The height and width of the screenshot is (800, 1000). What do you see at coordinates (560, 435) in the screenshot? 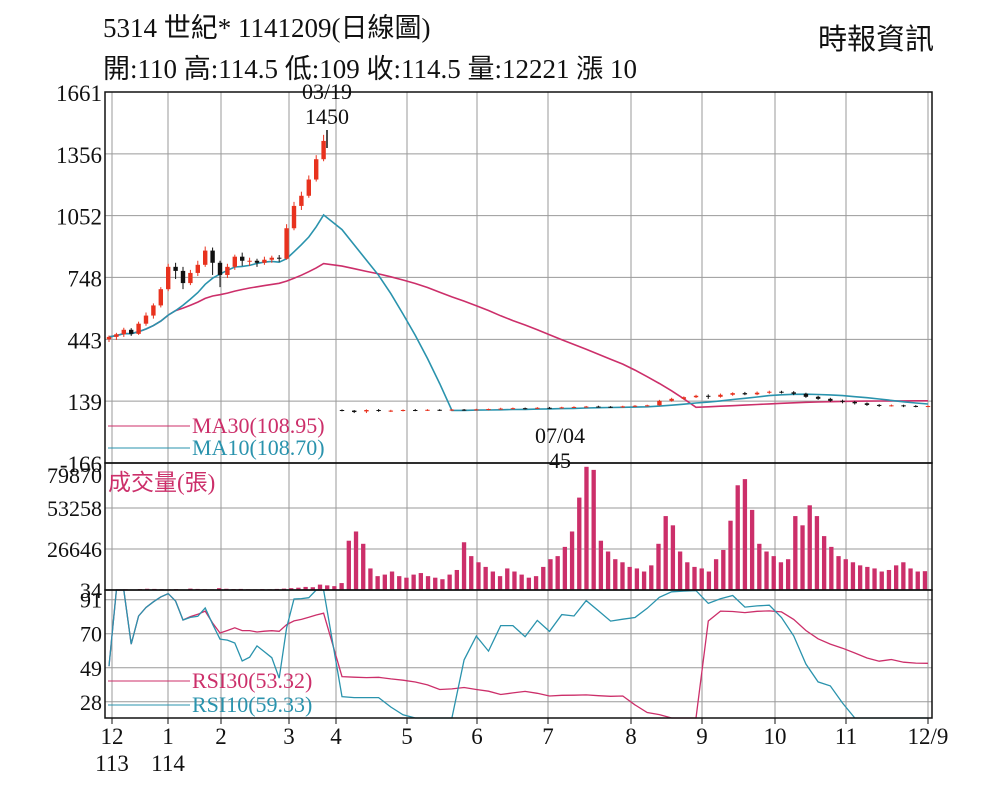
I see `low-date-annotation: 07/04` at bounding box center [560, 435].